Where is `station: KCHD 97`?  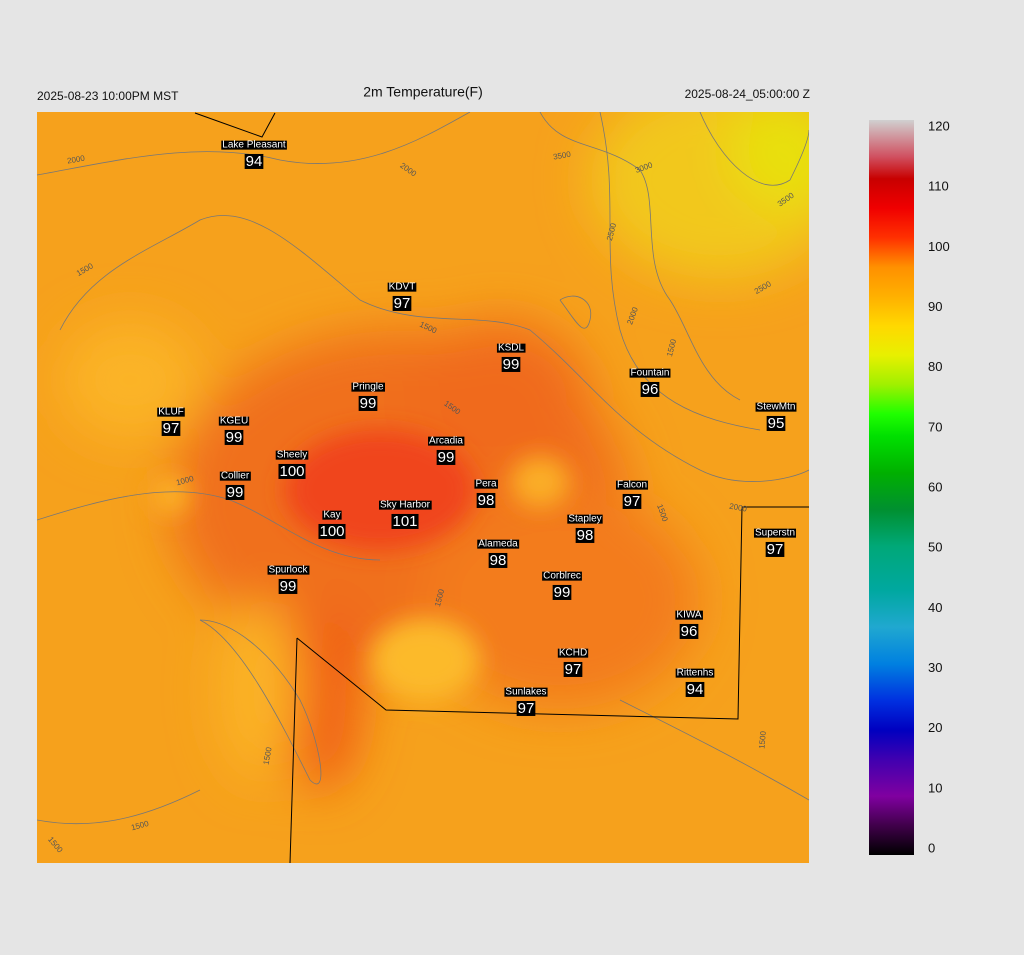
station: KCHD 97 is located at coordinates (573, 663).